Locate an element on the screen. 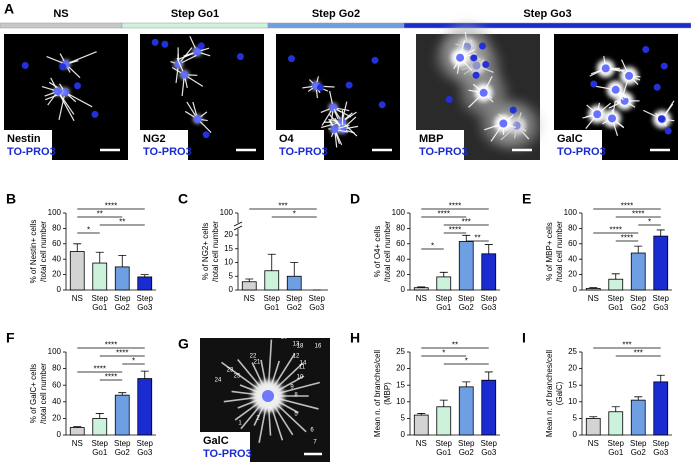  branch-number: 12 is located at coordinates (296, 357).